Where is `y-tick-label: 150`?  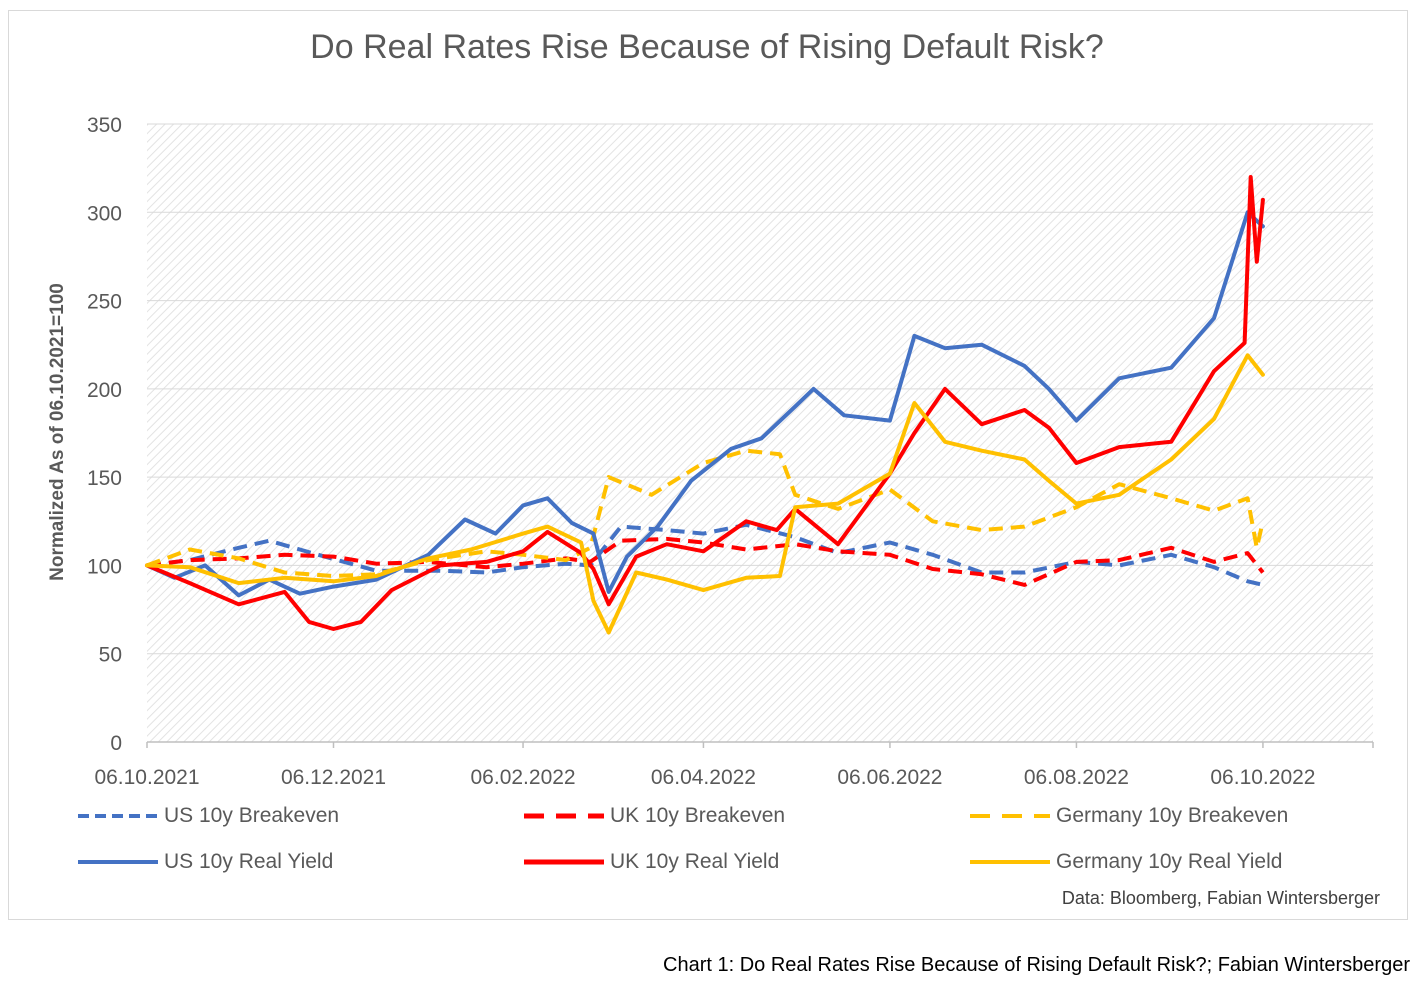 y-tick-label: 150 is located at coordinates (104, 478).